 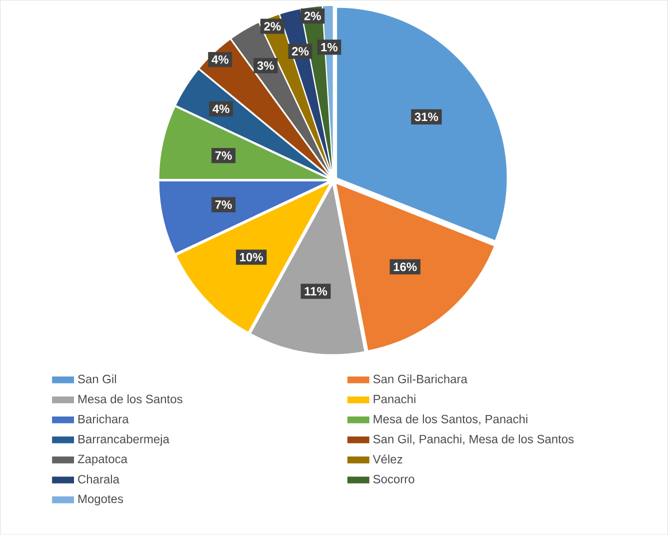 I want to click on legend-label: Zapatoca, so click(x=103, y=460).